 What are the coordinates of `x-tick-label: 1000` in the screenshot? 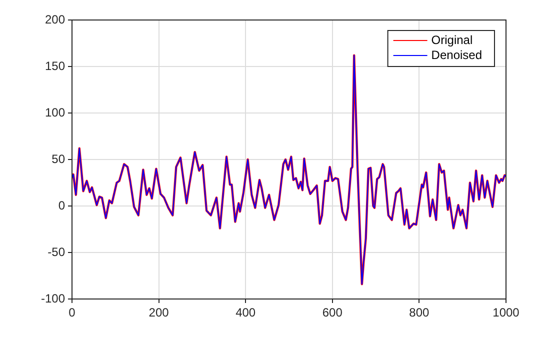 It's located at (506, 313).